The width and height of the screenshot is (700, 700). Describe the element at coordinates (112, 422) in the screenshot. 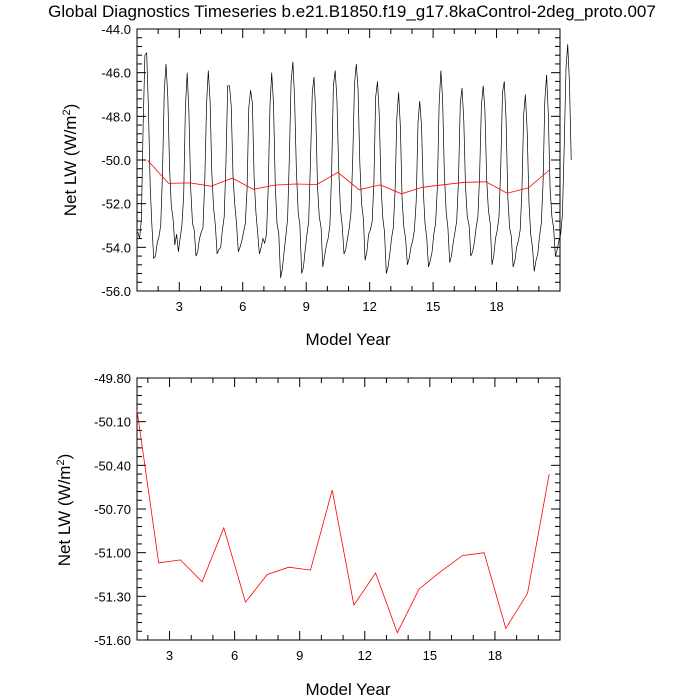

I see `y-tick-label-bottom: -50.10` at that location.